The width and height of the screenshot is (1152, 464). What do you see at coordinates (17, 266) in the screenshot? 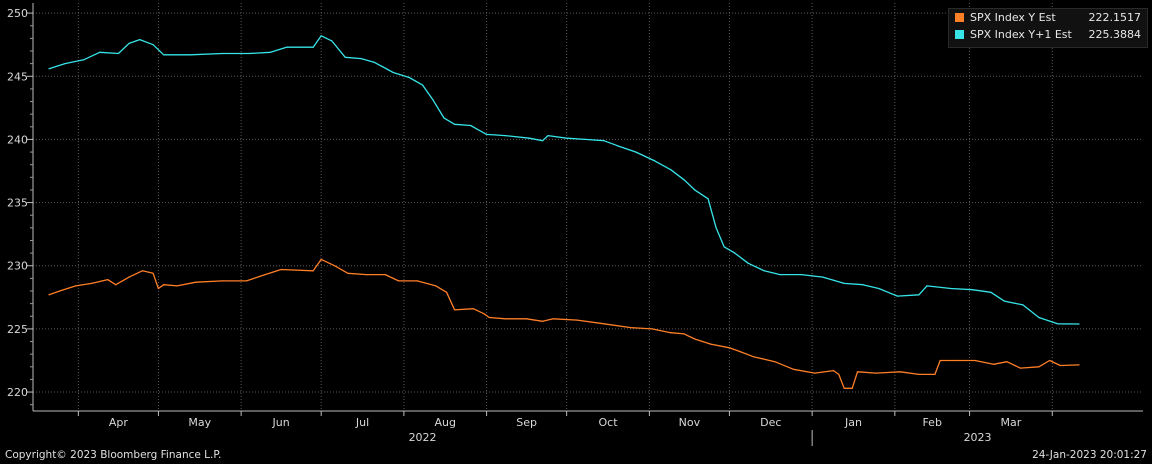
I see `y-tick-label: 230` at bounding box center [17, 266].